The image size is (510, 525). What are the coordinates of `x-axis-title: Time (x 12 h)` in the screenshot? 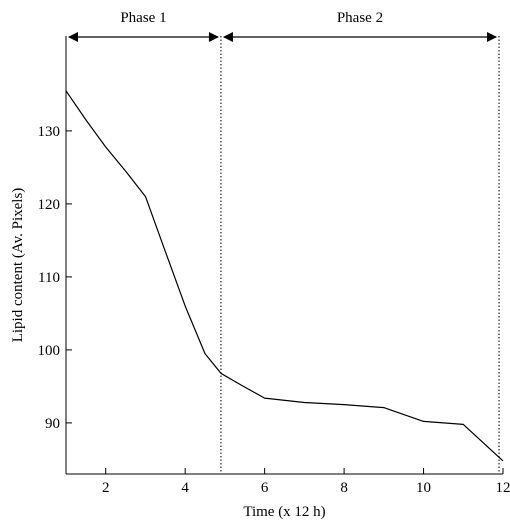 It's located at (284, 512).